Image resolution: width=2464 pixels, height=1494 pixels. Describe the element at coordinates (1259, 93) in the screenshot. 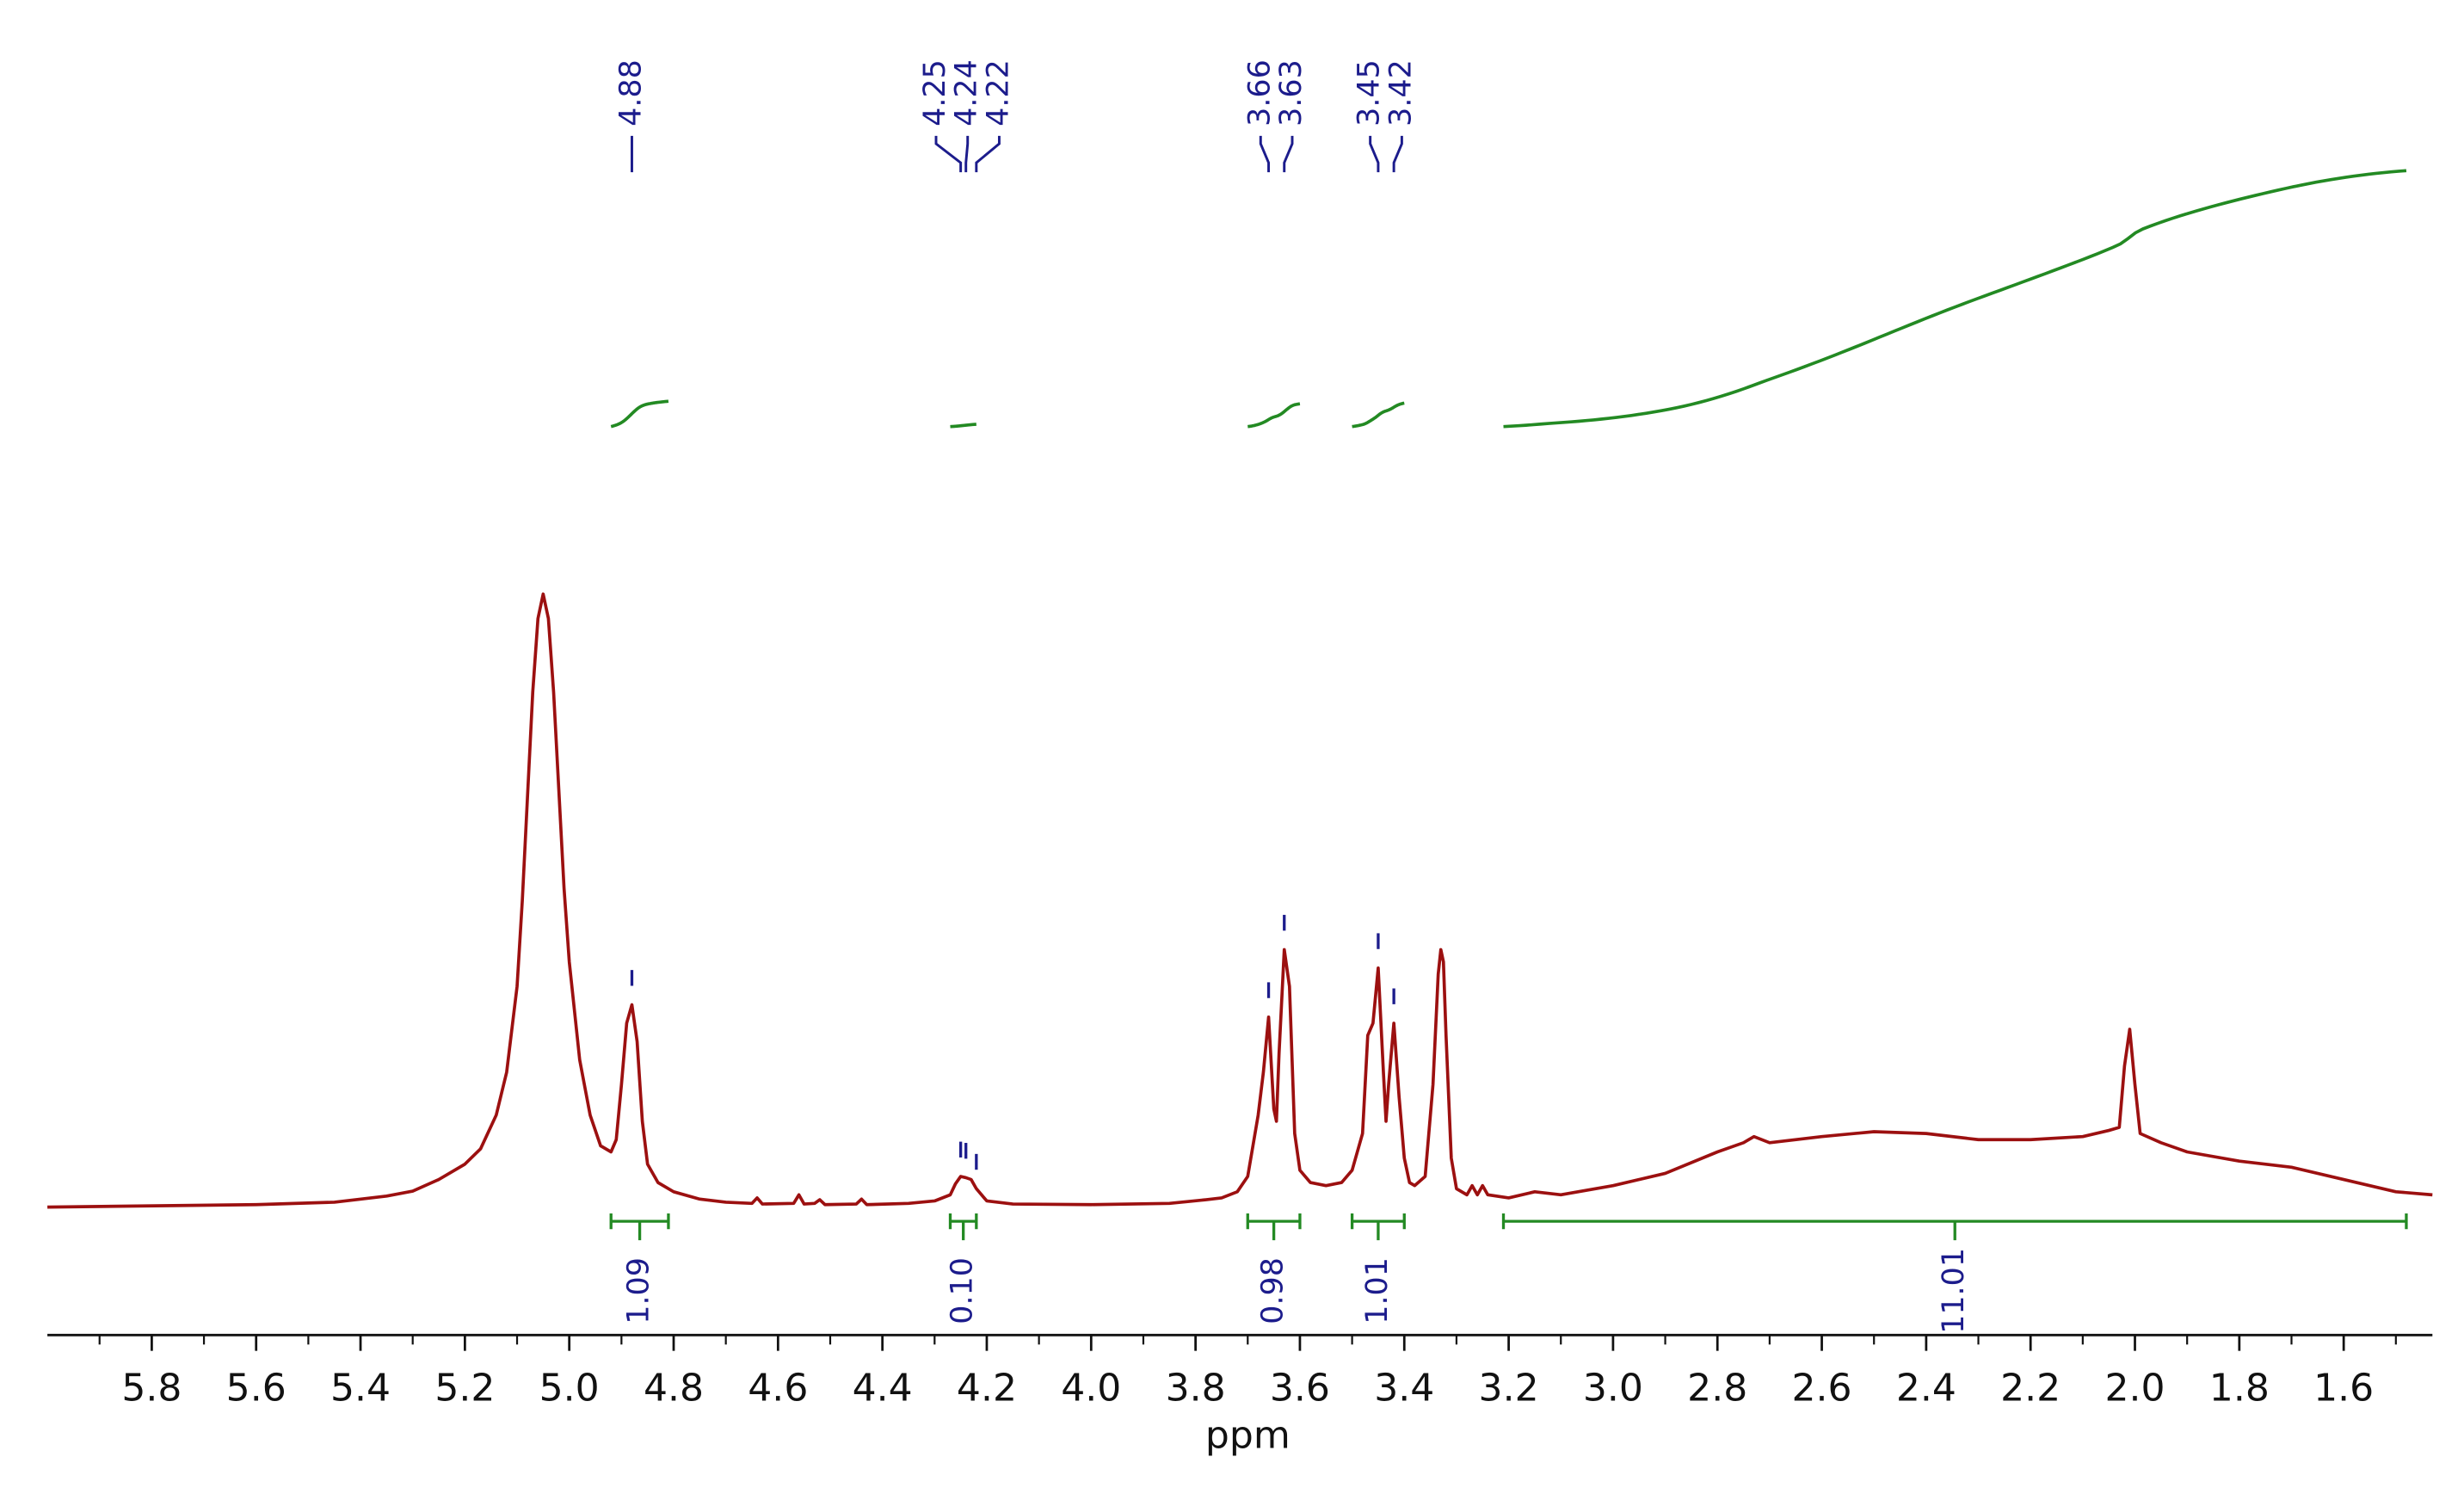

I see `peak-label: 3.66` at that location.